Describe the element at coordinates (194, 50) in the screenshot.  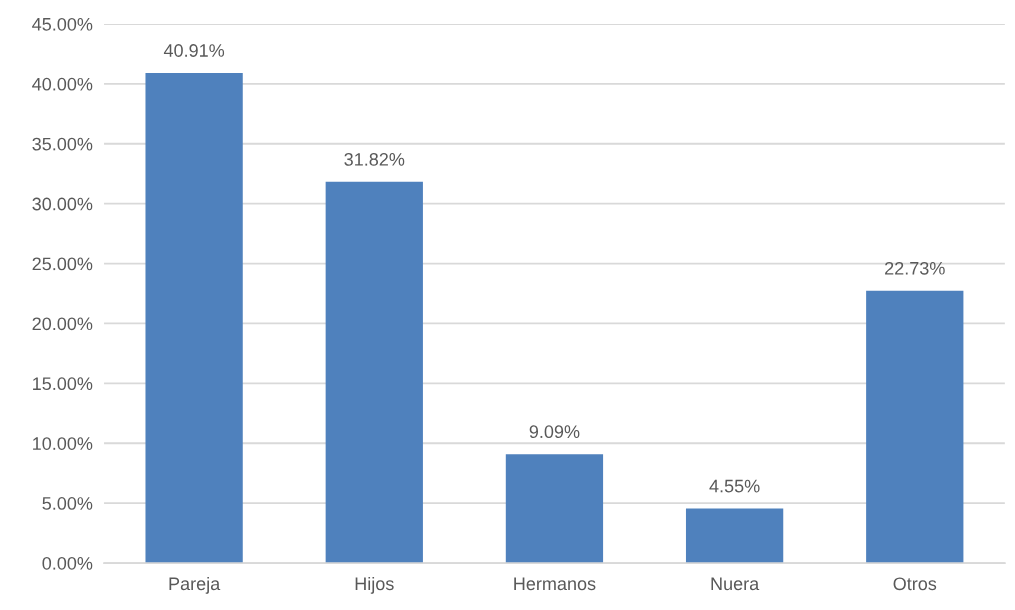
I see `data-label: 40.91%` at that location.